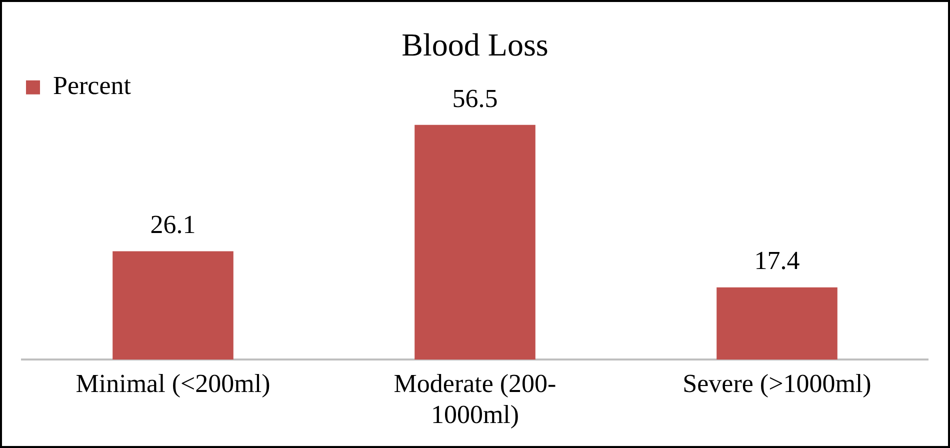  I want to click on data-label: 56.5, so click(475, 98).